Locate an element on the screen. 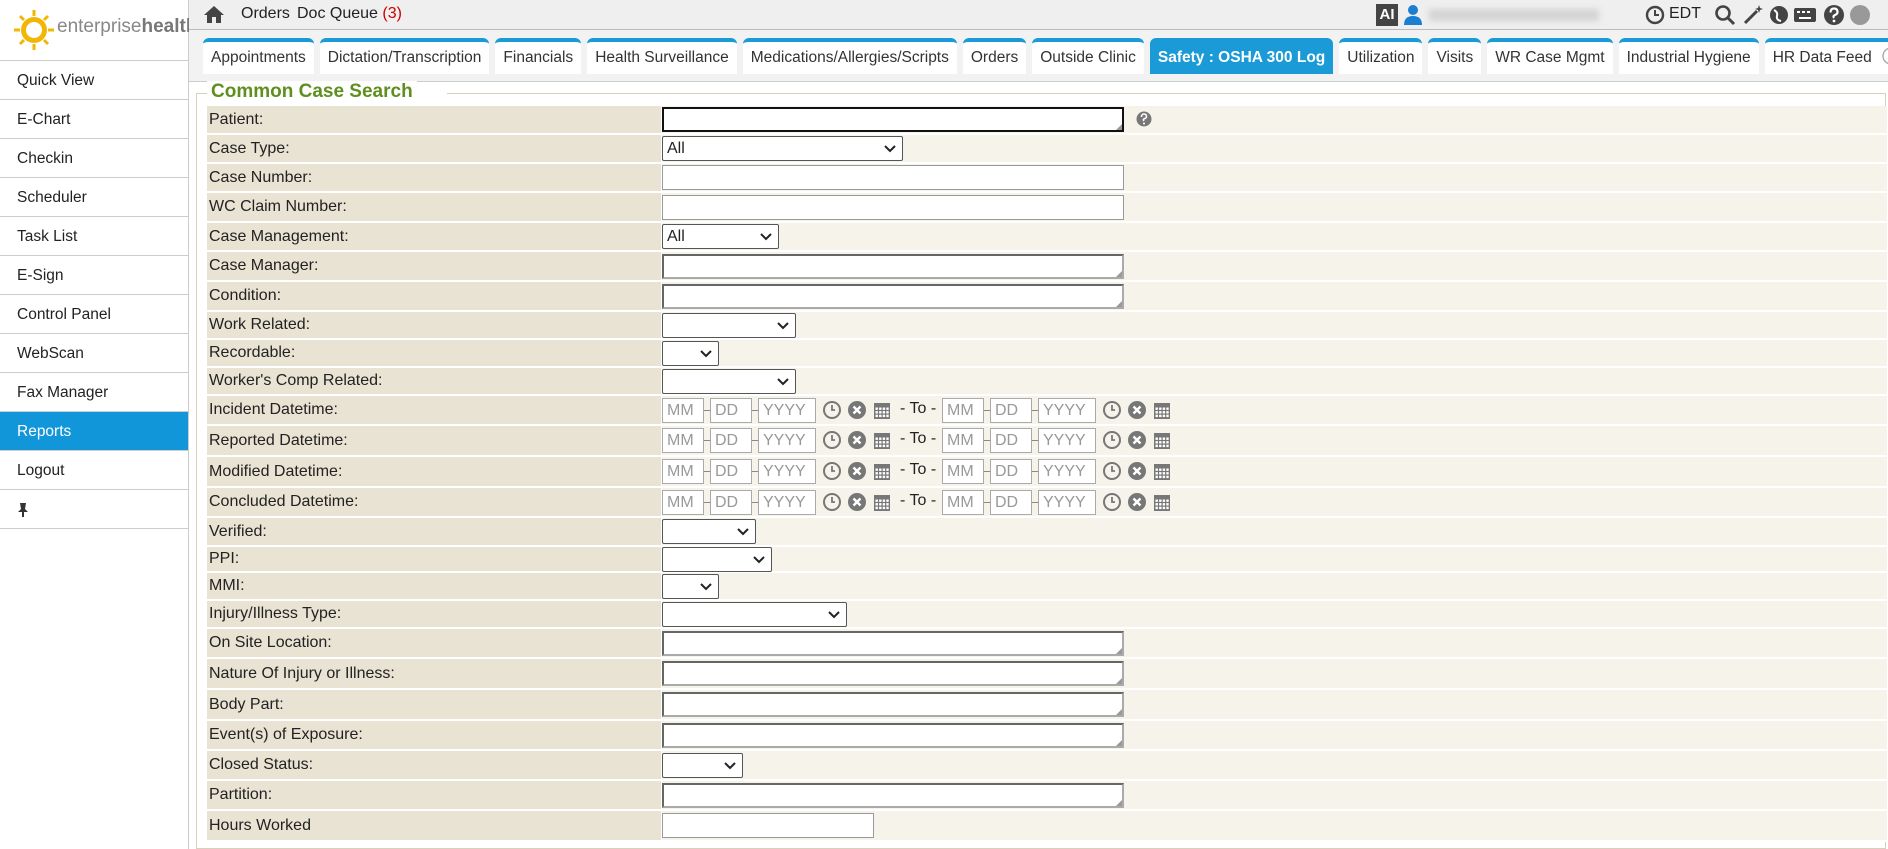  user-icon is located at coordinates (1413, 15).